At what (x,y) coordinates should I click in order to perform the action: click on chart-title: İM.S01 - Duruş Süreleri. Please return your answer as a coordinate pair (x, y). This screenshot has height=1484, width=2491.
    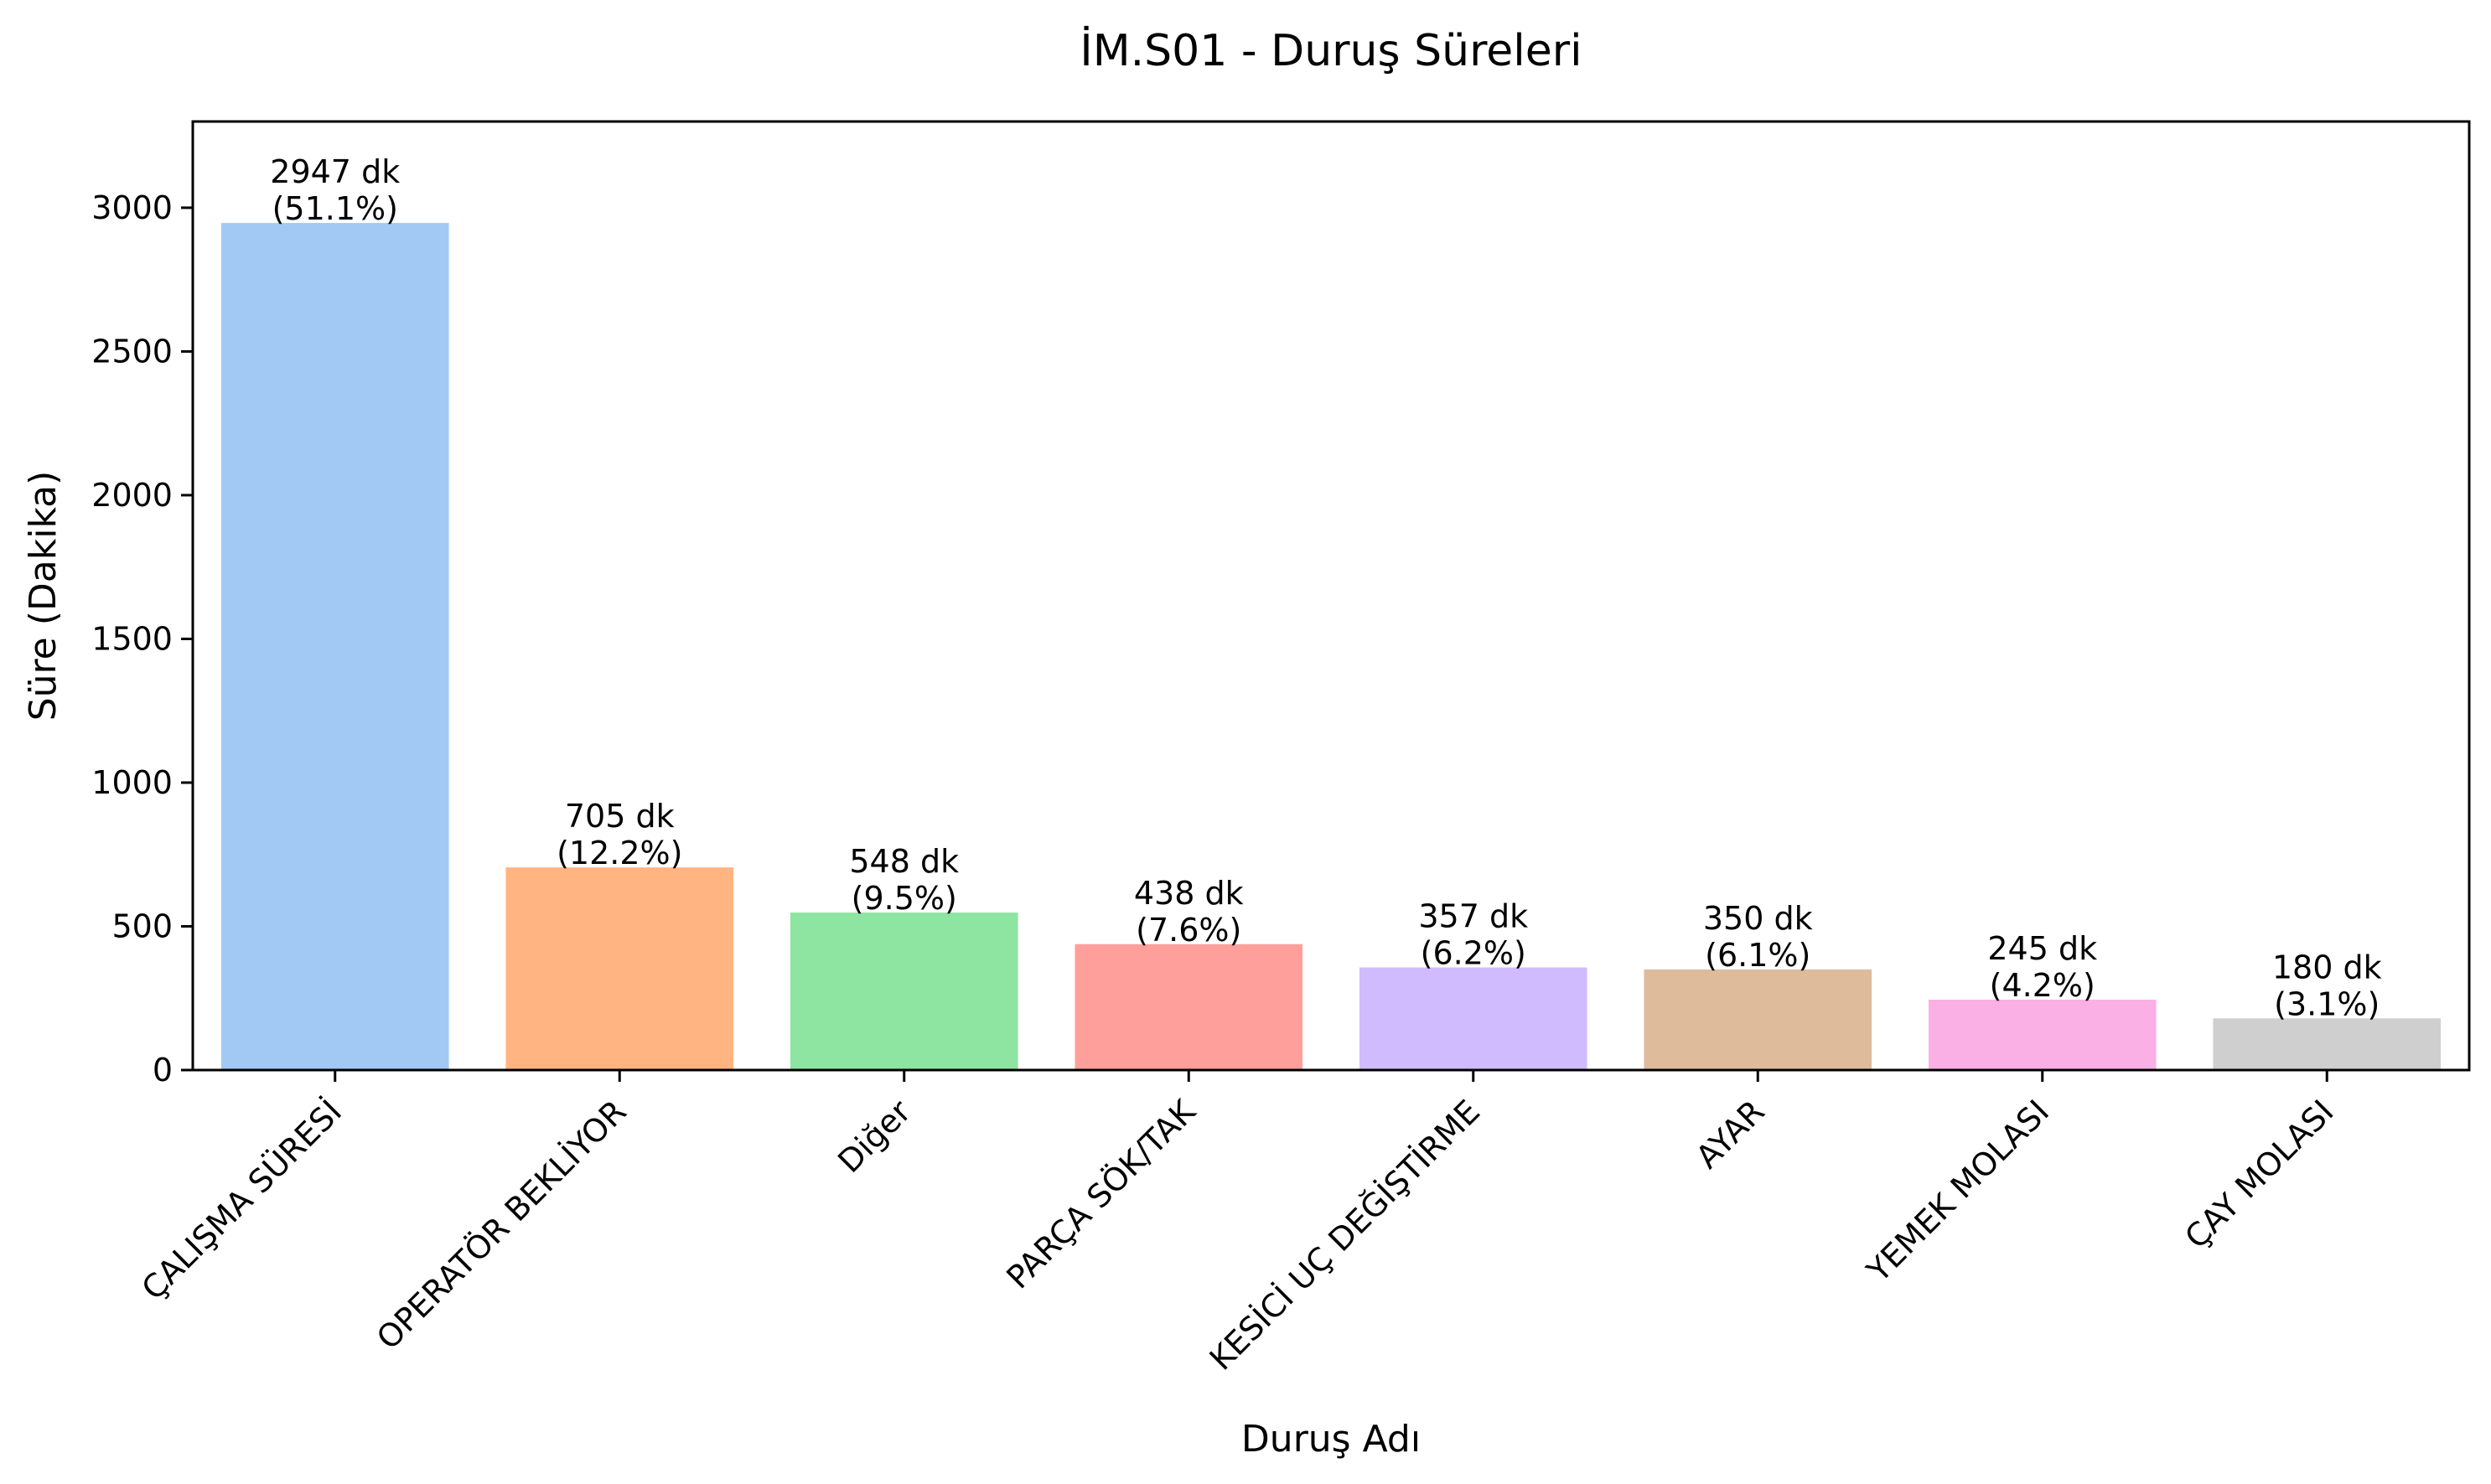
    Looking at the image, I should click on (1331, 50).